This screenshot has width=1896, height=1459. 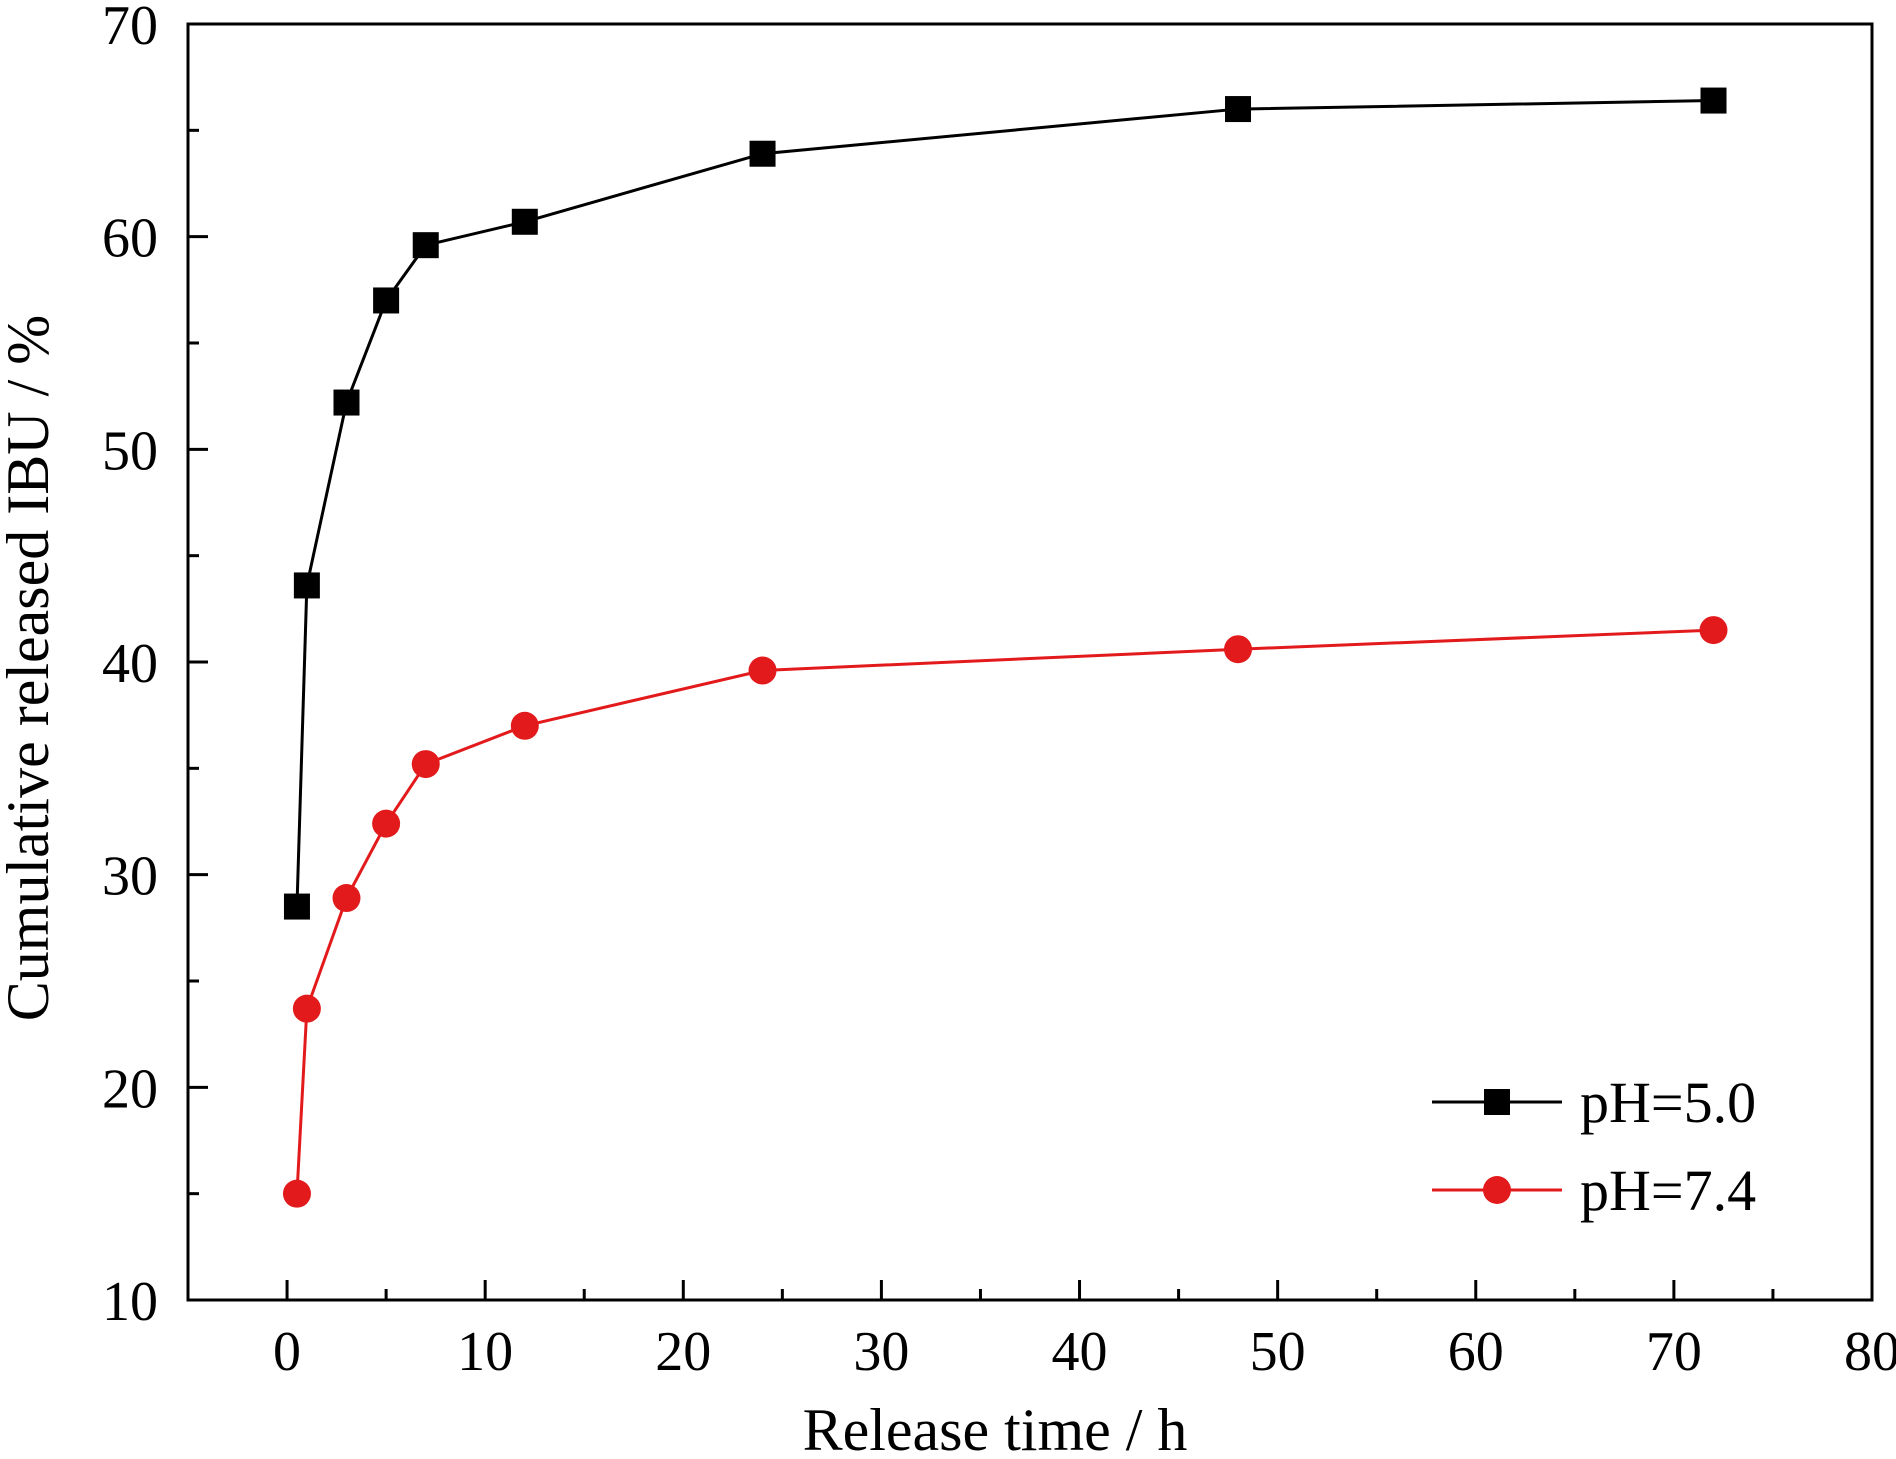 What do you see at coordinates (995, 1428) in the screenshot?
I see `x-axis-title: Release time / h` at bounding box center [995, 1428].